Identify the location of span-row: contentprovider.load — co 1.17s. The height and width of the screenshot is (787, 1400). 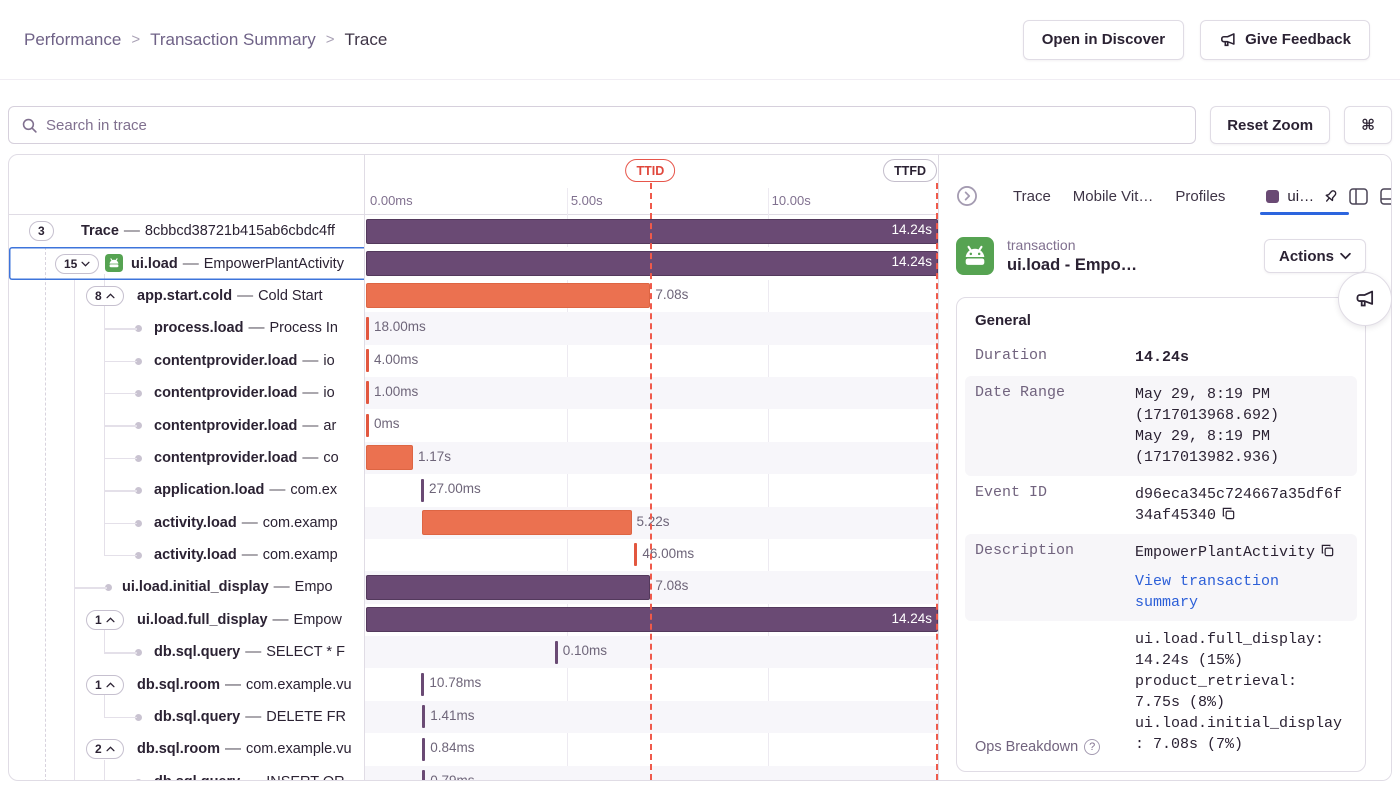
(473, 458).